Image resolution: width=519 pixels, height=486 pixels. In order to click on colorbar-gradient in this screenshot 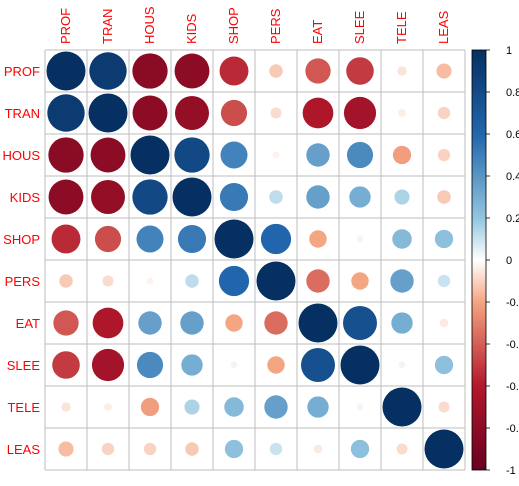, I will do `click(479, 260)`.